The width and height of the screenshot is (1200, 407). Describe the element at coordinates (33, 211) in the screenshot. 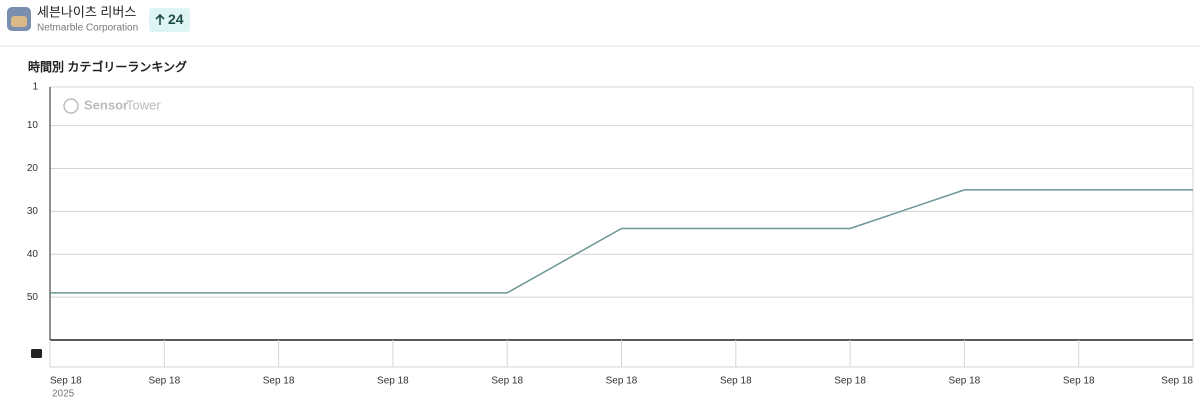

I see `y-tick-label: 30` at that location.